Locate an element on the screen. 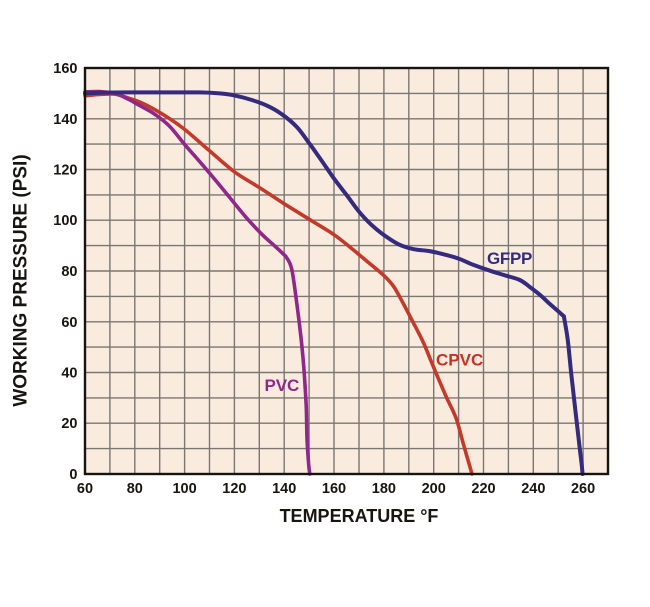  svg-text: CPVC is located at coordinates (459, 360).